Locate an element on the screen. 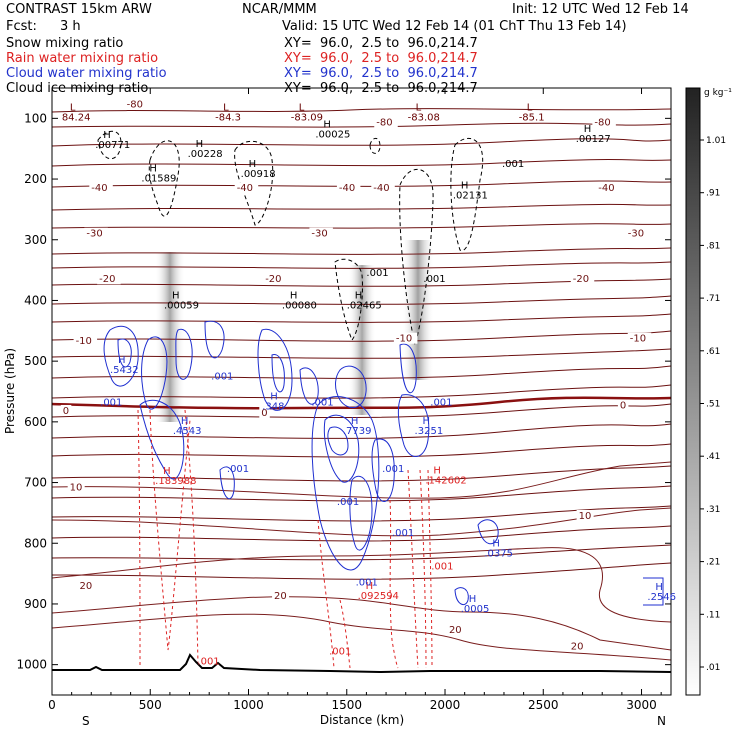 The width and height of the screenshot is (740, 740). extremum-value: .0375 is located at coordinates (498, 553).